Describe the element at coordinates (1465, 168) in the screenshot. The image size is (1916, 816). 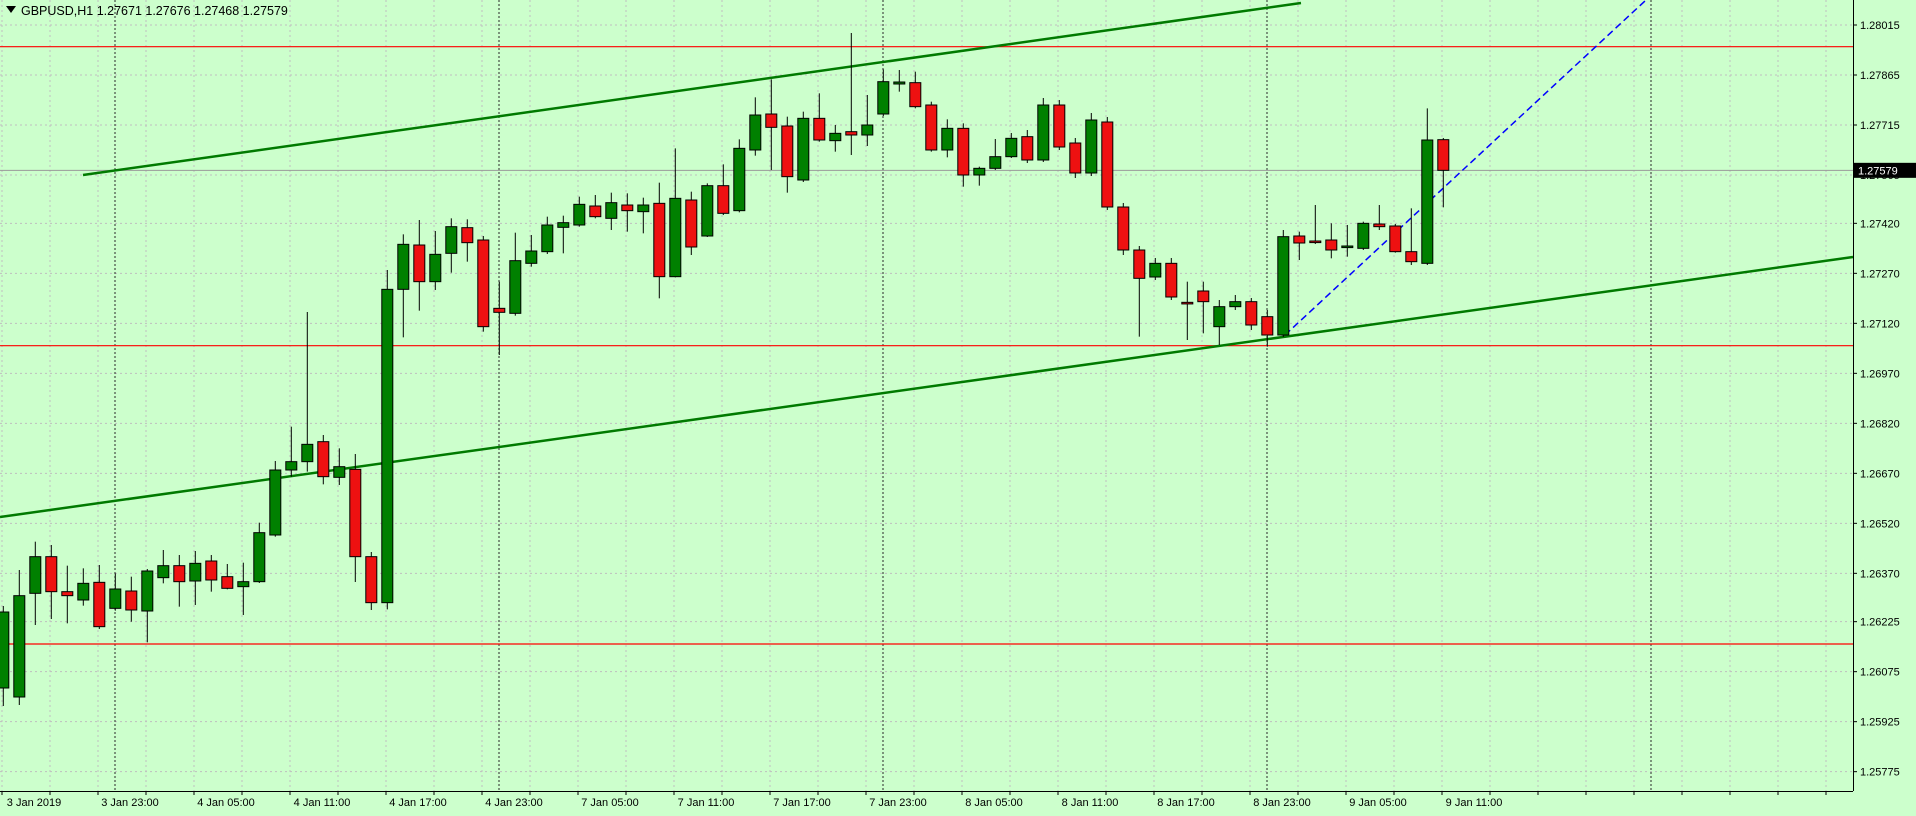
I see `projection-trendline` at that location.